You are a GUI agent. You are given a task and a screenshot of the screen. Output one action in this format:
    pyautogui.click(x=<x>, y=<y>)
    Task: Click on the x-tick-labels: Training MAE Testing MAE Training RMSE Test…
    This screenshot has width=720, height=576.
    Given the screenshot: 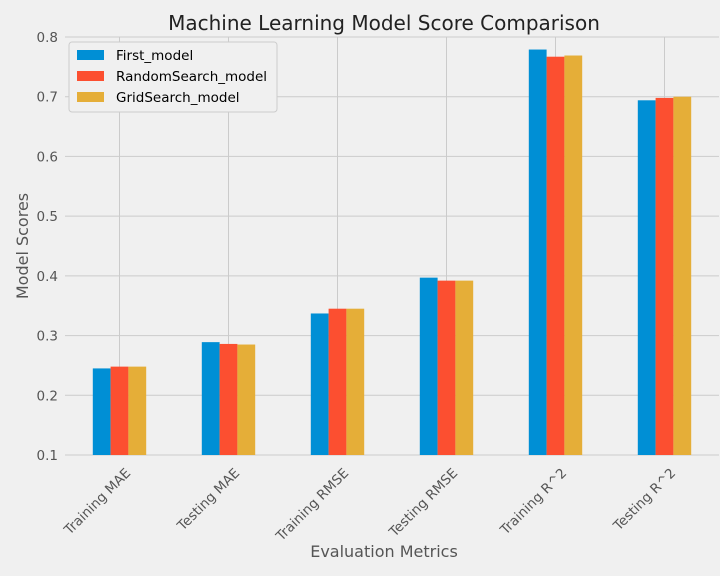 What is the action you would take?
    pyautogui.click(x=370, y=505)
    